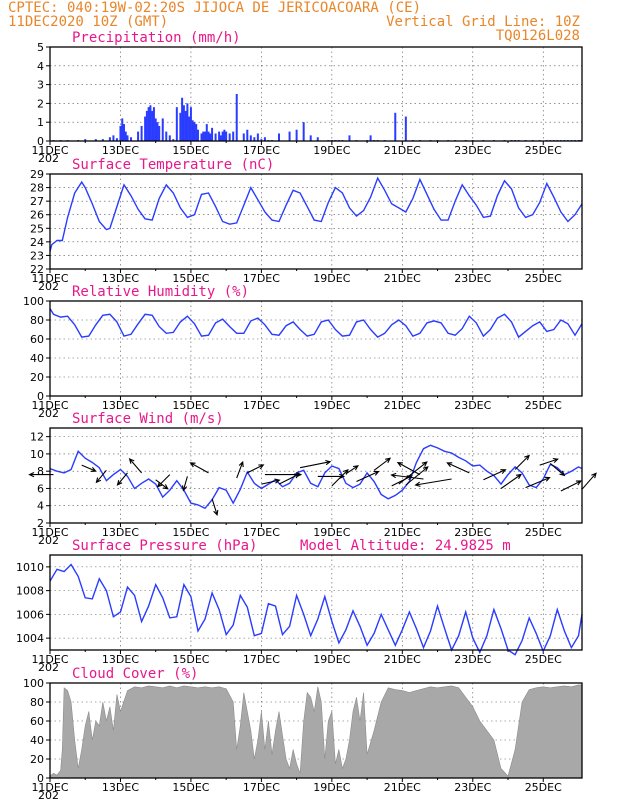  I want to click on temperature-xtick-label: 15DEC, so click(190, 278).